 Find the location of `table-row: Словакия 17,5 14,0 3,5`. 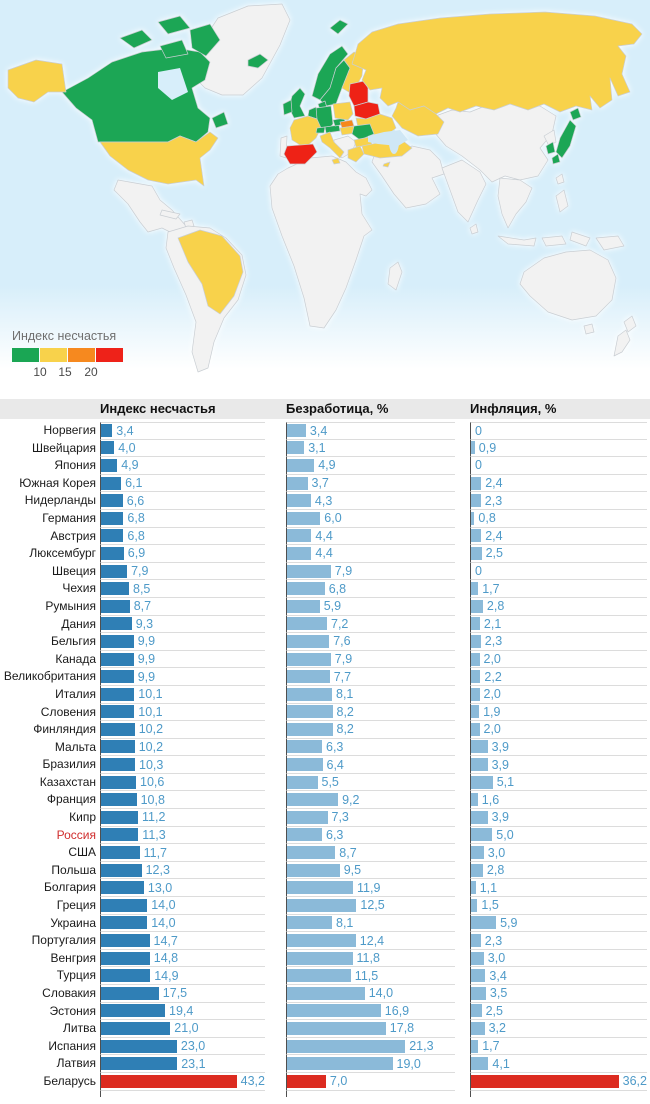

table-row: Словакия 17,5 14,0 3,5 is located at coordinates (325, 994).